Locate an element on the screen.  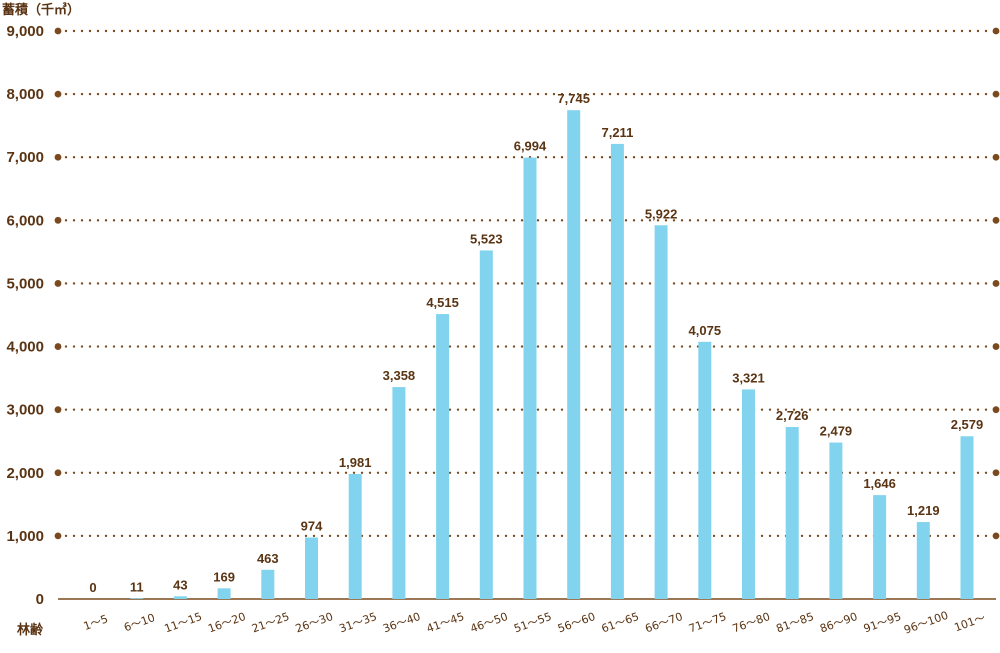
x-tick-label: 101～ is located at coordinates (970, 622).